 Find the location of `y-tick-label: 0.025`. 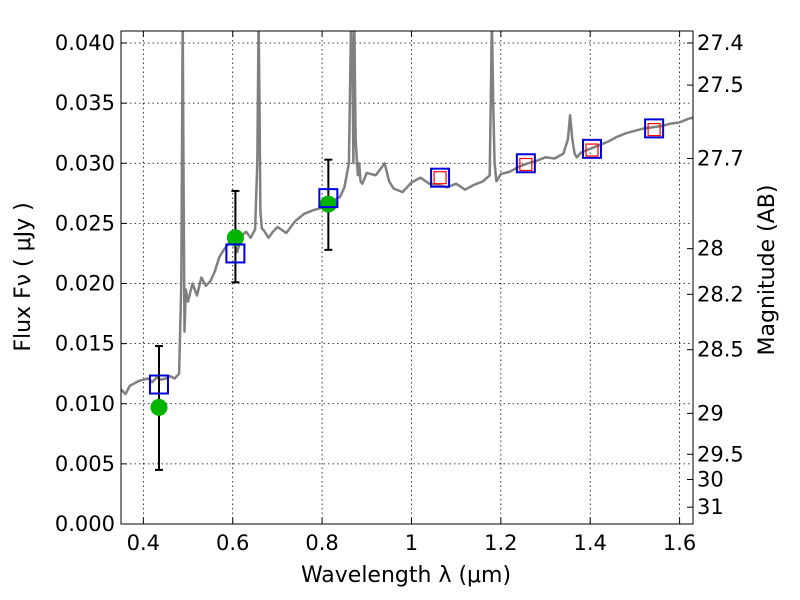

y-tick-label: 0.025 is located at coordinates (85, 223).